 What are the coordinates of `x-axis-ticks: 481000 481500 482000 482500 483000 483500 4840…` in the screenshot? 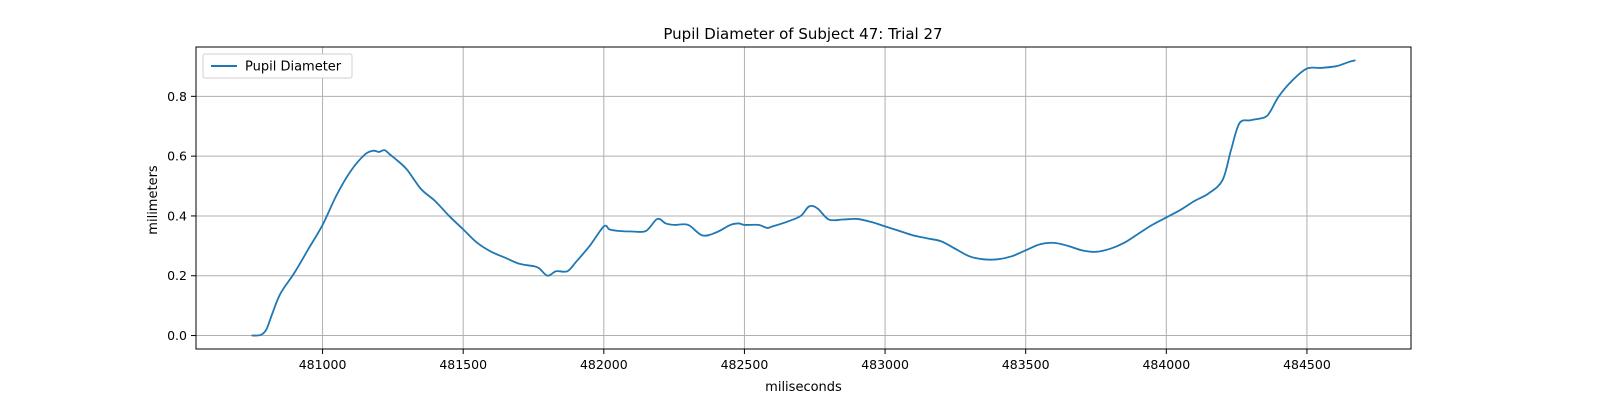 It's located at (815, 360).